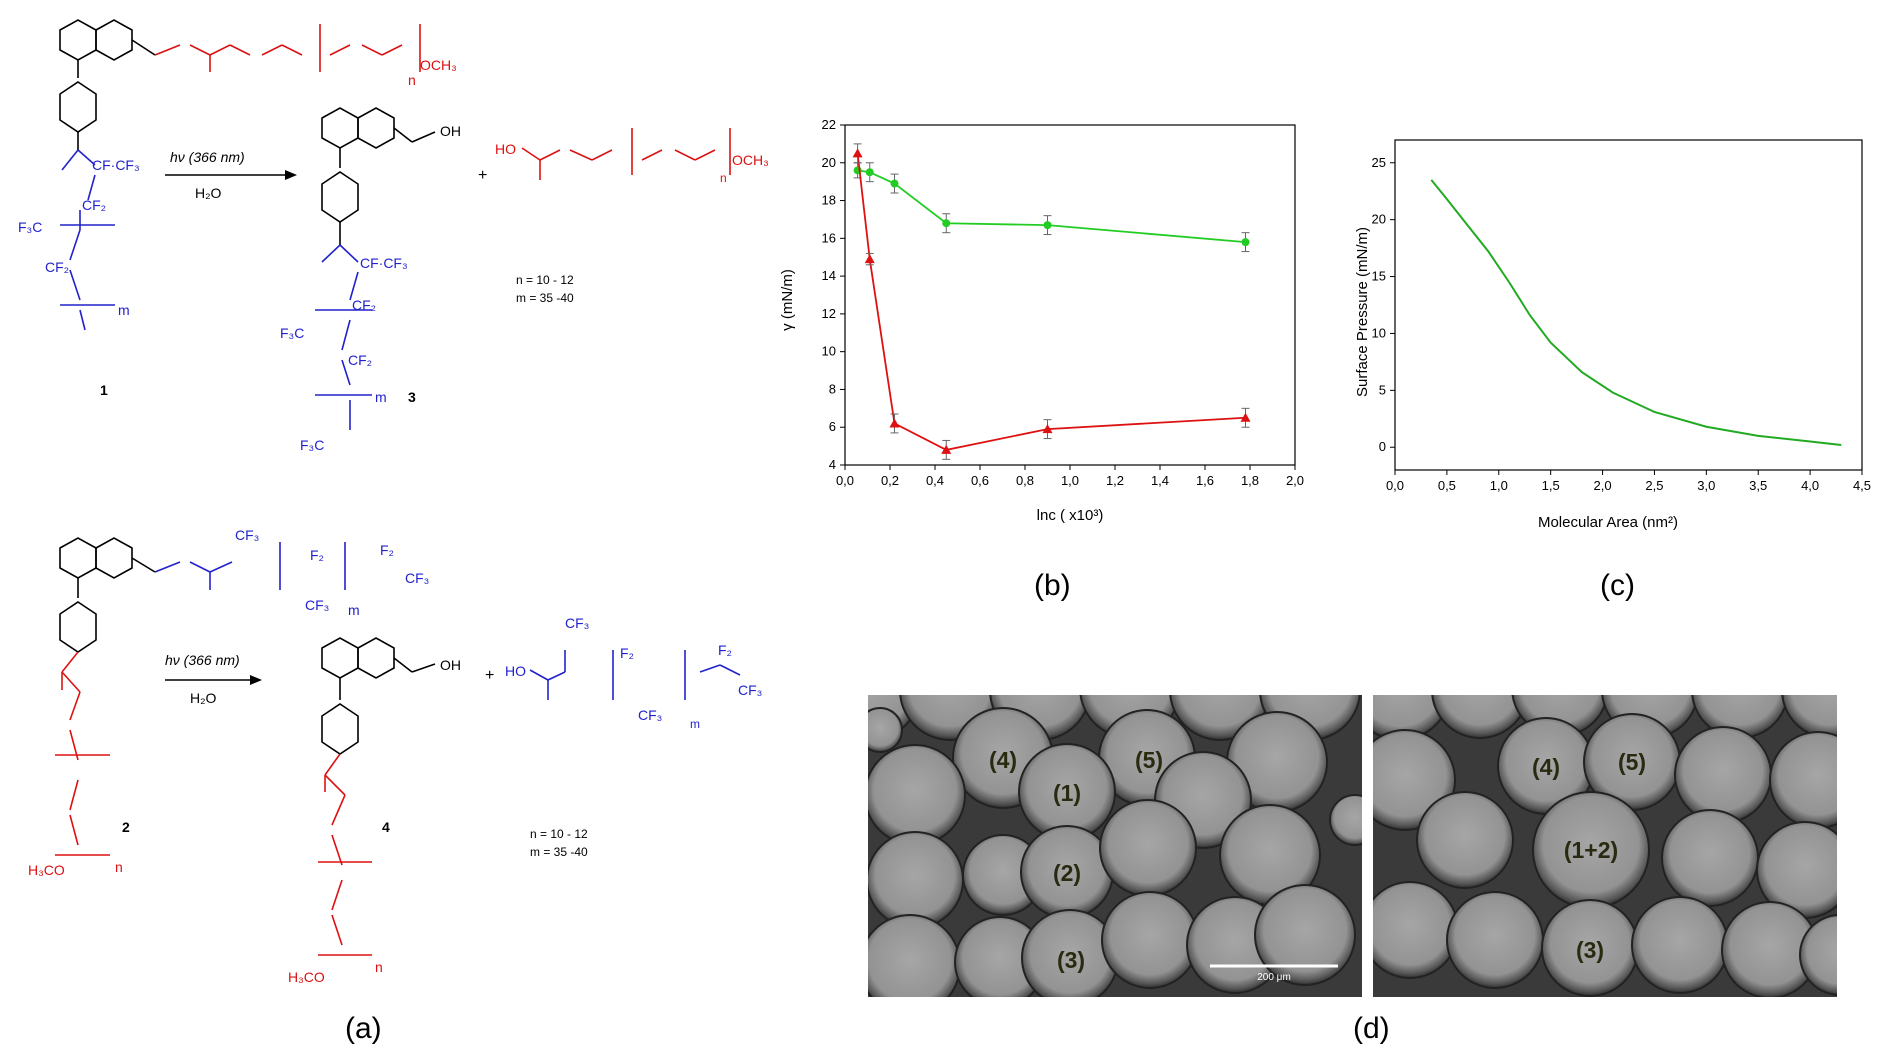 This screenshot has height=1058, width=1897. Describe the element at coordinates (1205, 480) in the screenshot. I see `chart-b-xtick-label: 1,6` at that location.